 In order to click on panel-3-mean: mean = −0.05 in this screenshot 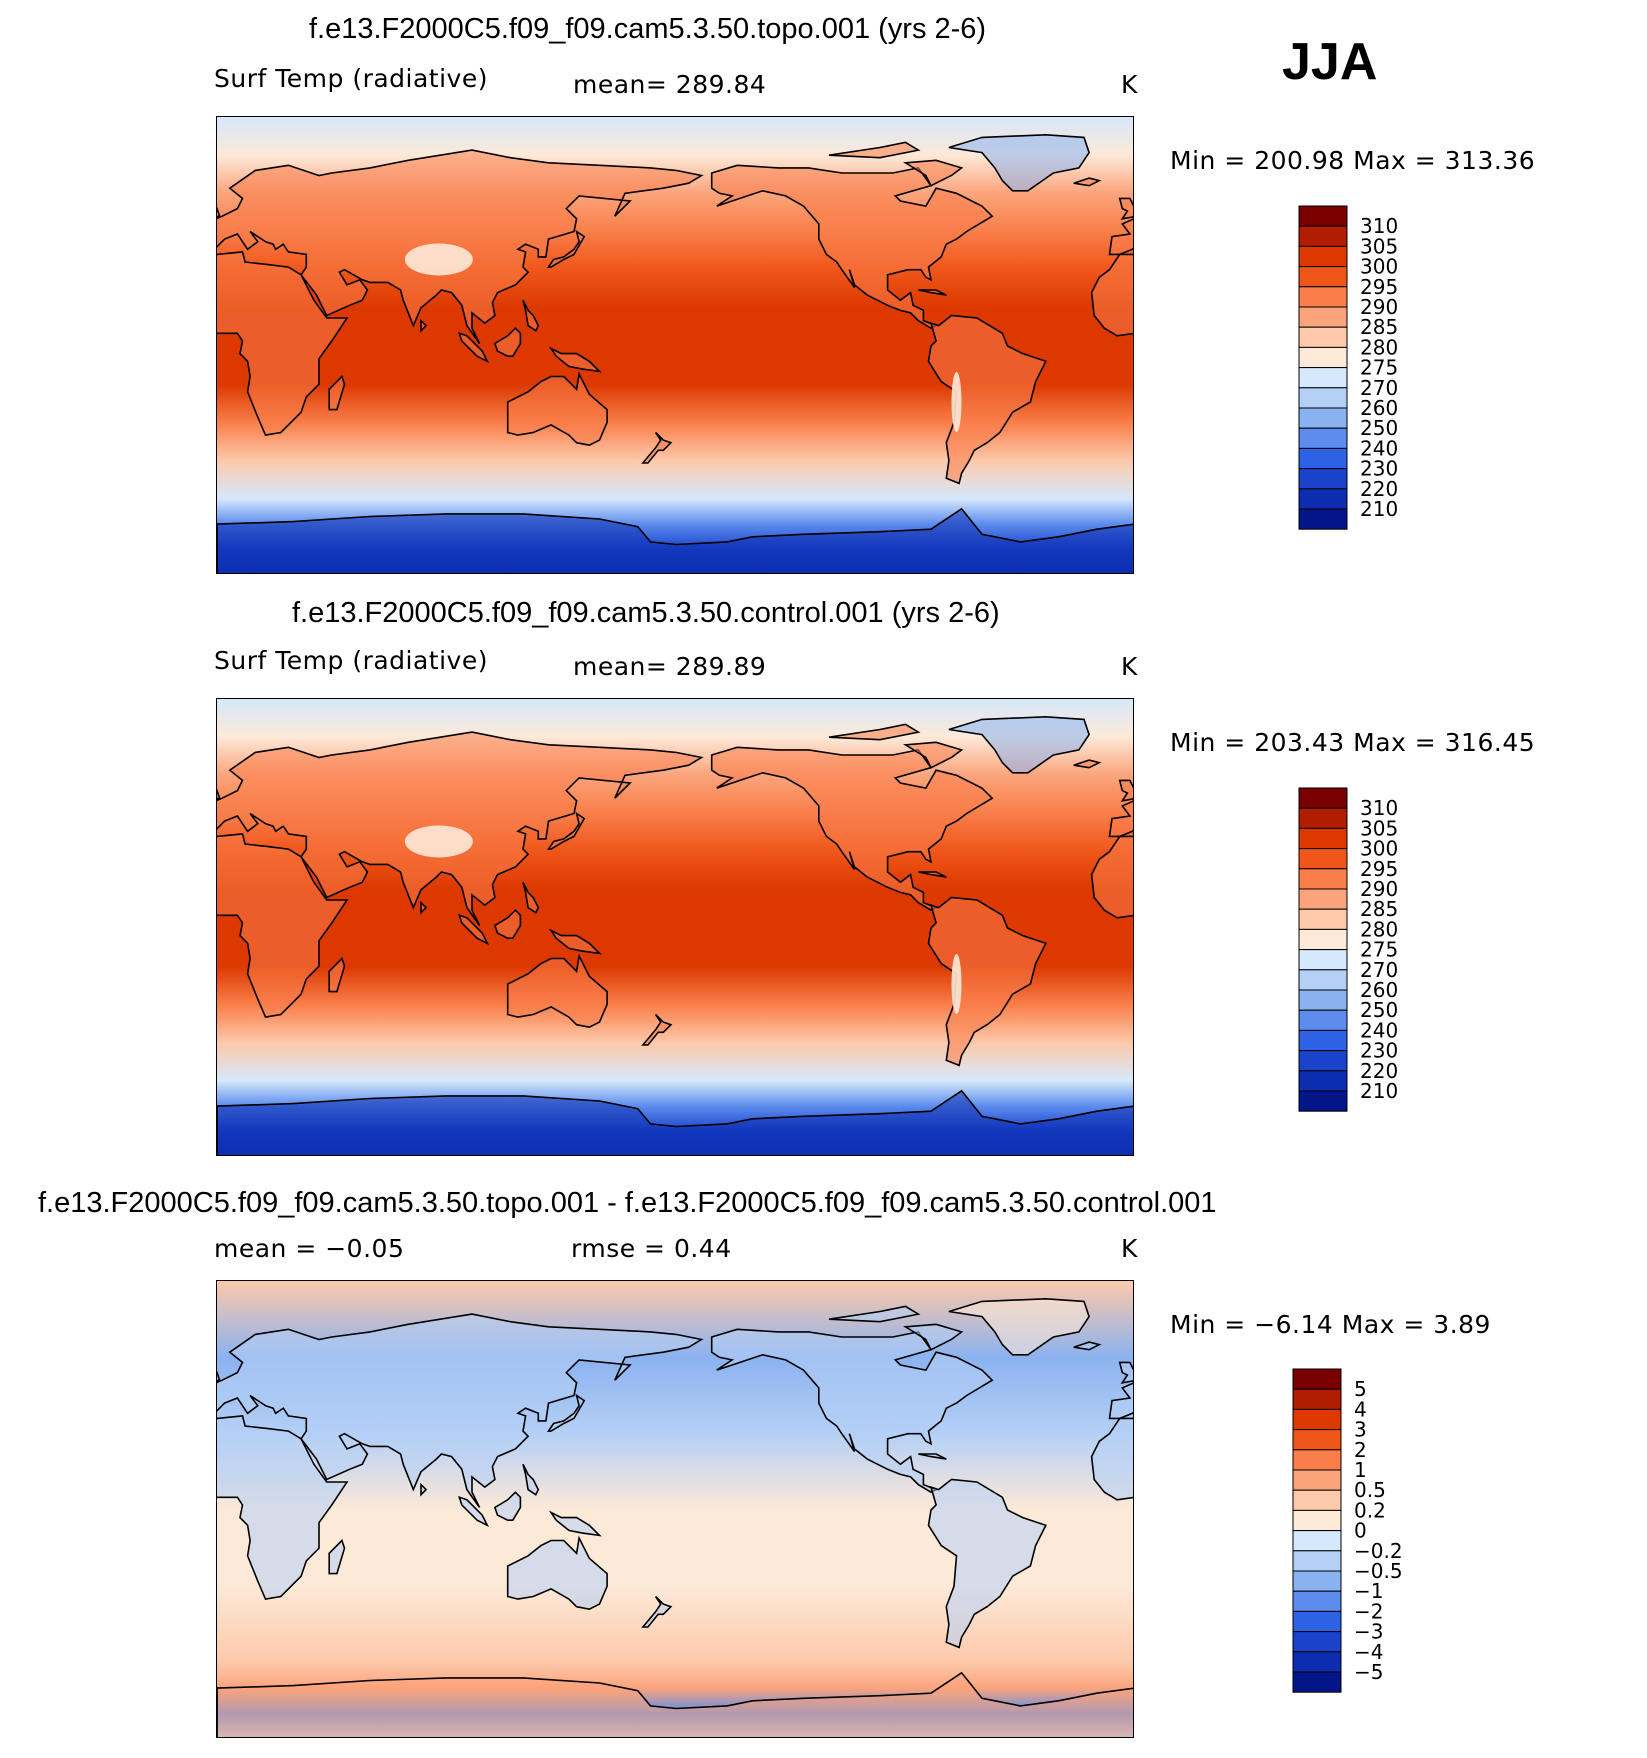, I will do `click(309, 1248)`.